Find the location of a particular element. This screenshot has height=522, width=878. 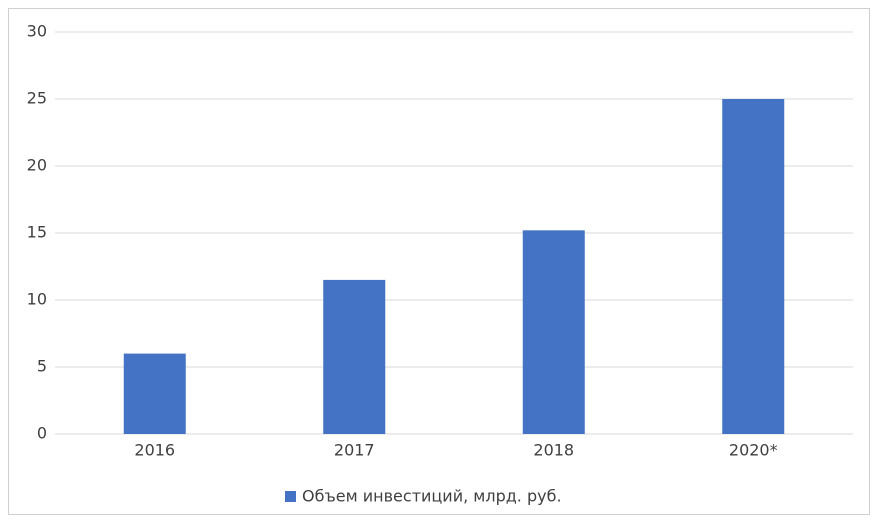

y-tick-label: 5 is located at coordinates (42, 366).